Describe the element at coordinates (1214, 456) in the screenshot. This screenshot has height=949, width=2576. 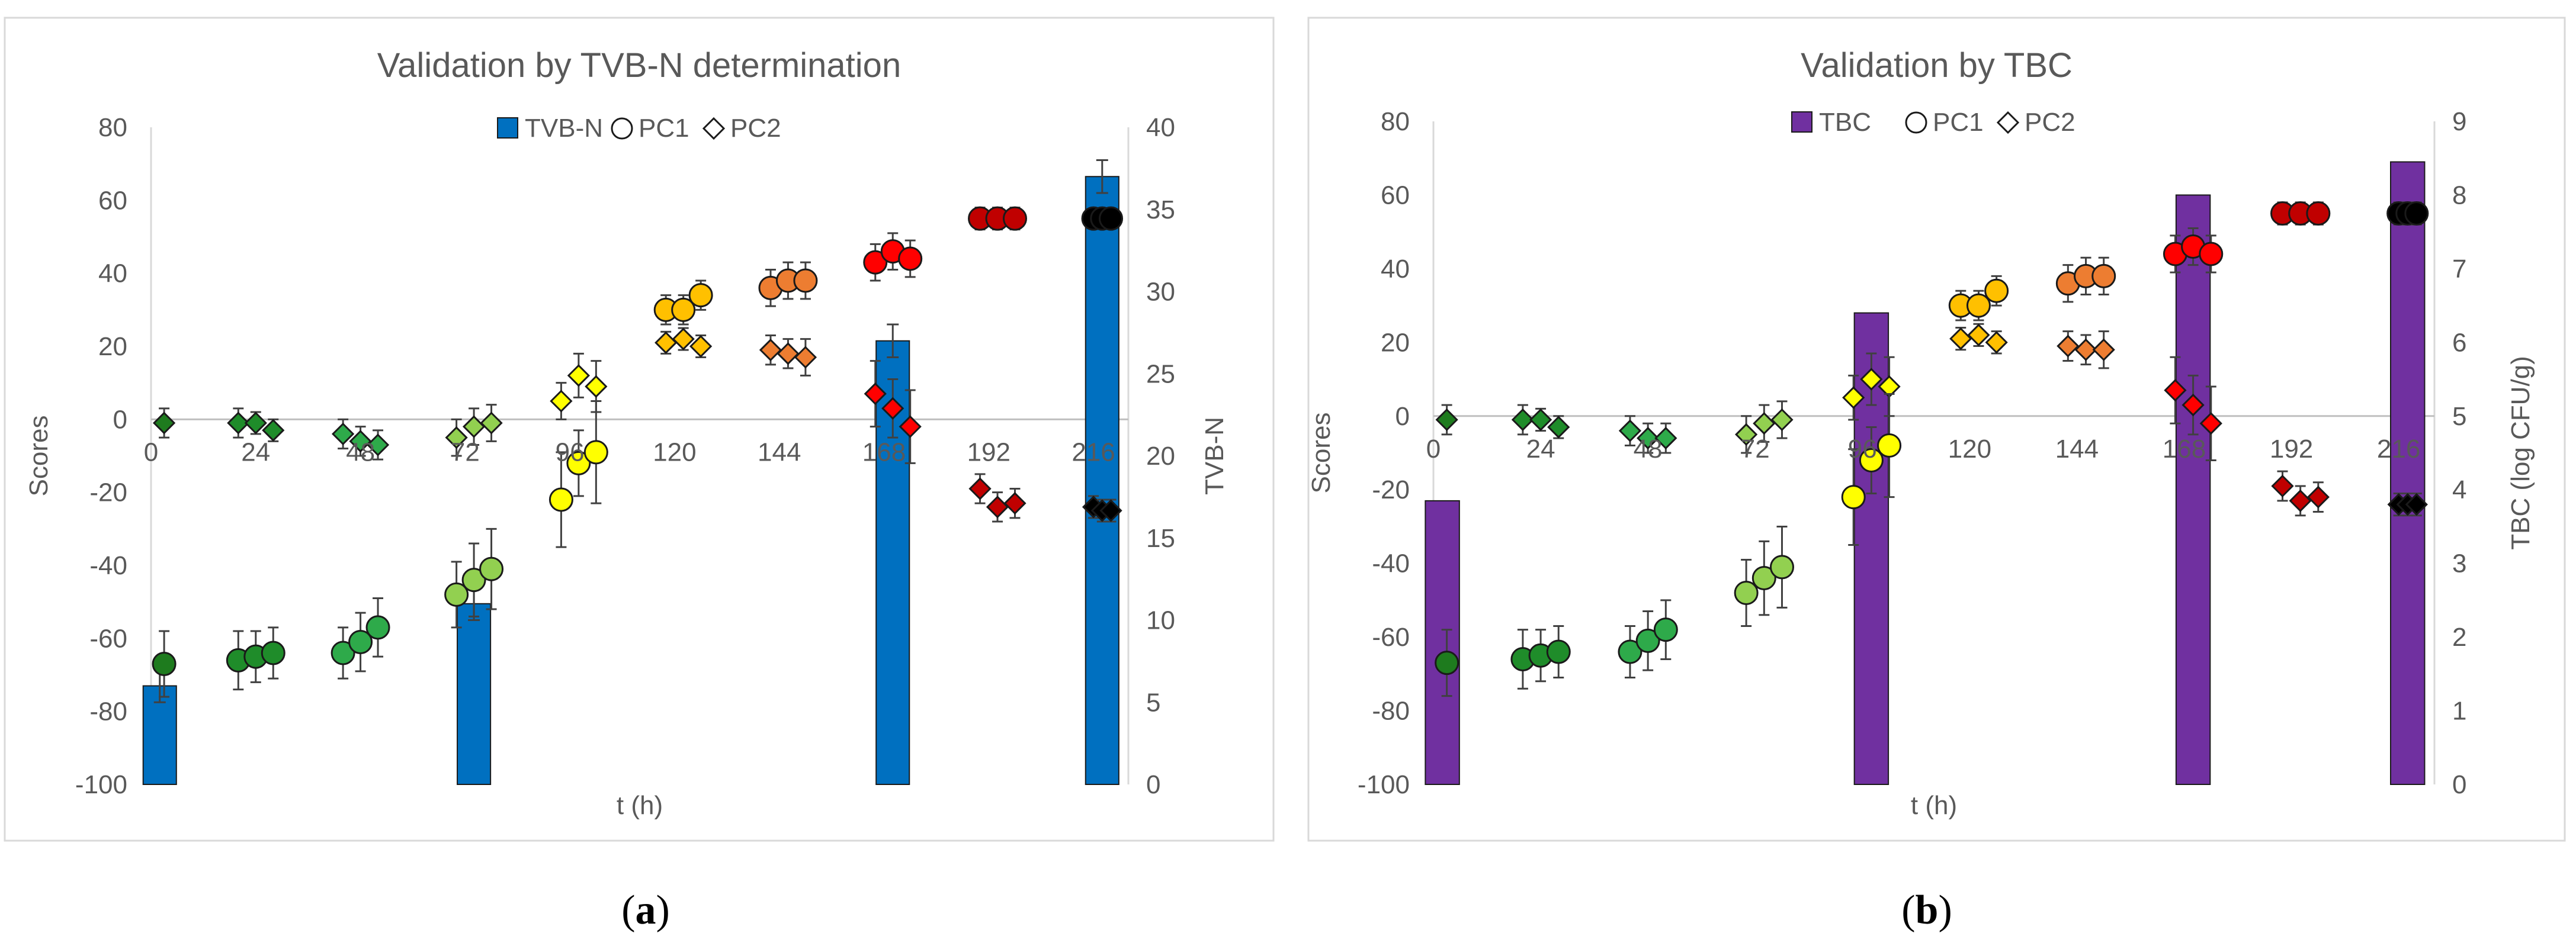
I see `y-right-axis-title: TVB-N` at that location.